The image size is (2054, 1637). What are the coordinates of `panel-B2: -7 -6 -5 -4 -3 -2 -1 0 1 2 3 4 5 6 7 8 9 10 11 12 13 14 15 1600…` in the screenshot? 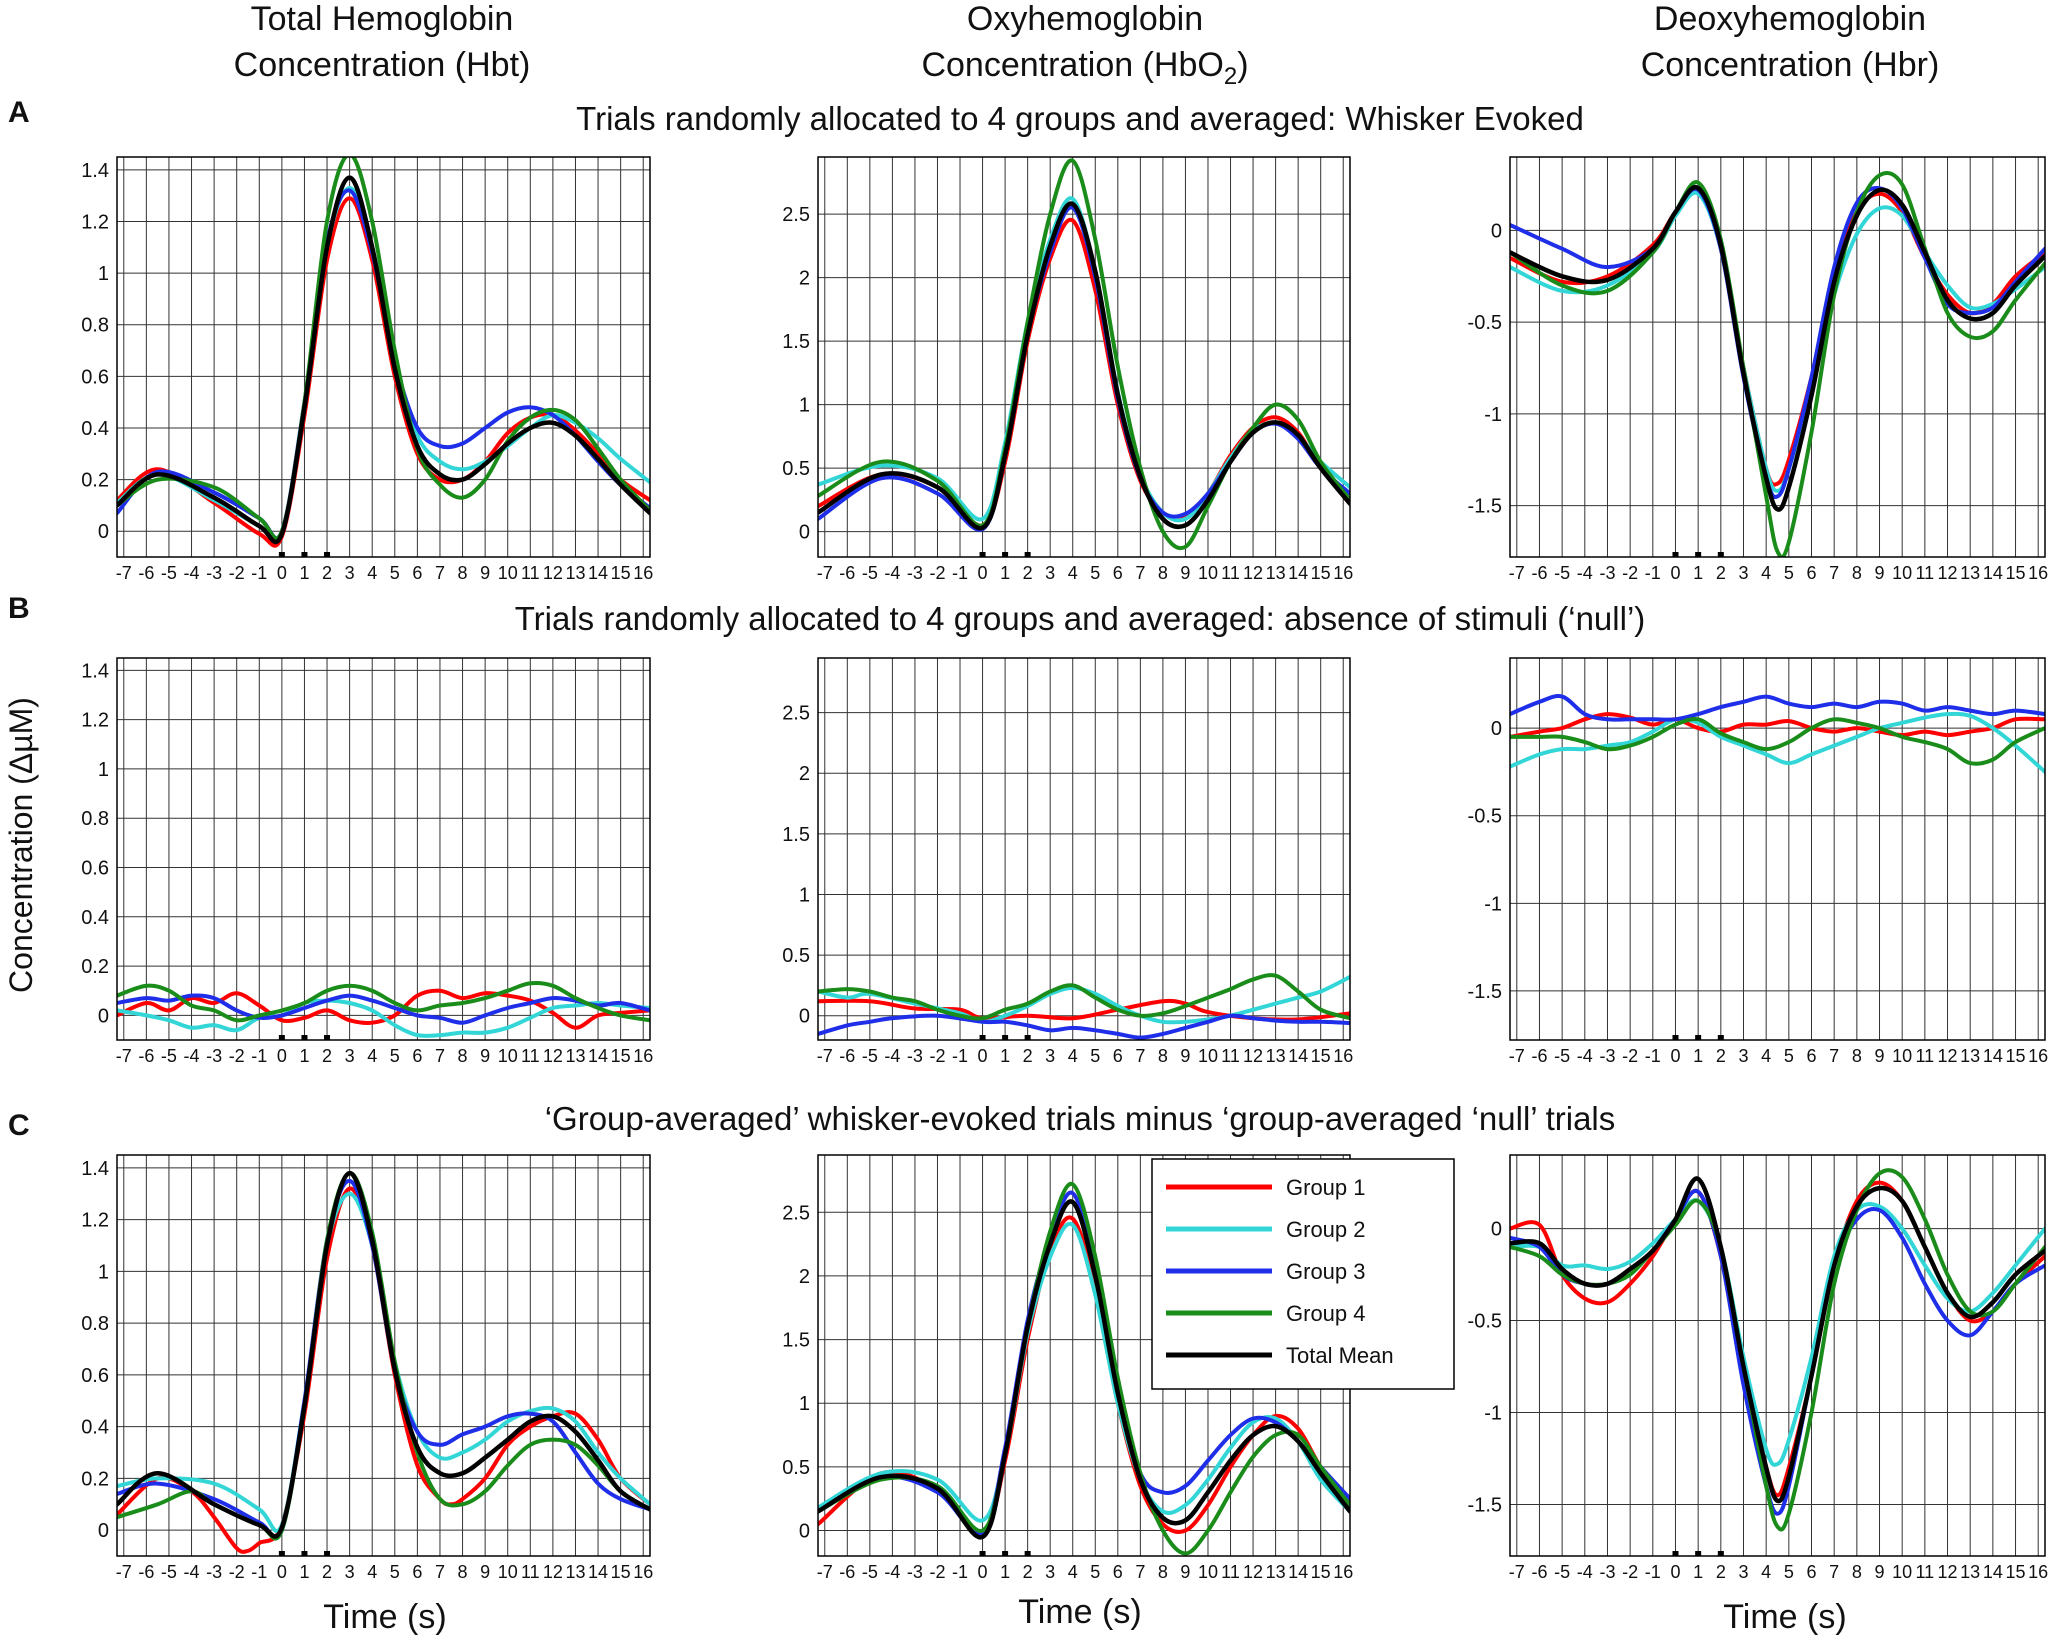 It's located at (1067, 861).